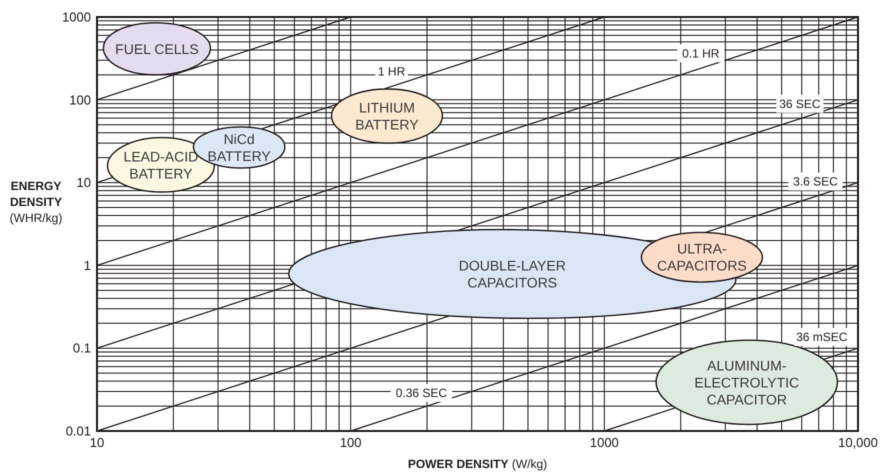 The height and width of the screenshot is (474, 882). What do you see at coordinates (351, 442) in the screenshot?
I see `x-tick-label: 100` at bounding box center [351, 442].